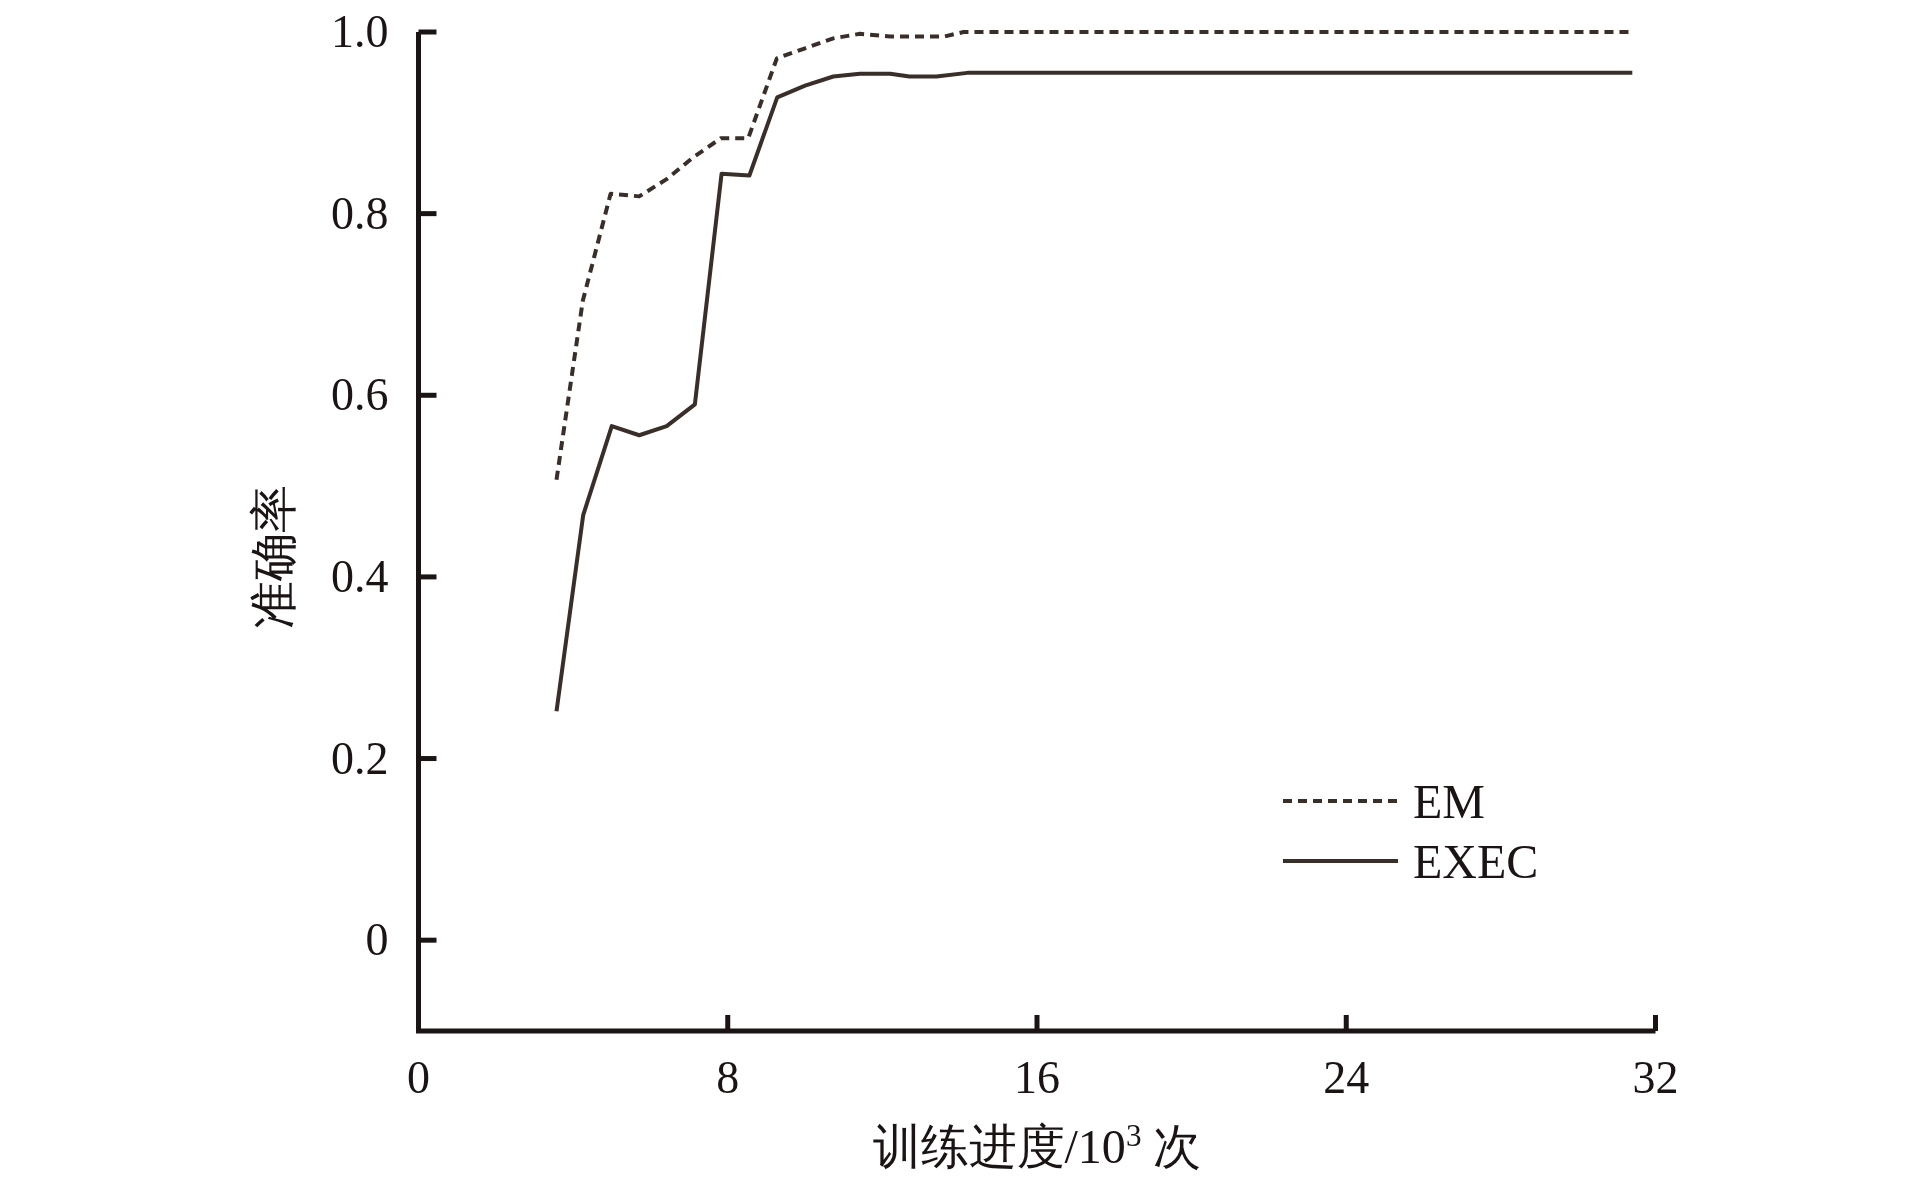 This screenshot has width=1913, height=1181. I want to click on x-tick-label: 32, so click(1655, 1077).